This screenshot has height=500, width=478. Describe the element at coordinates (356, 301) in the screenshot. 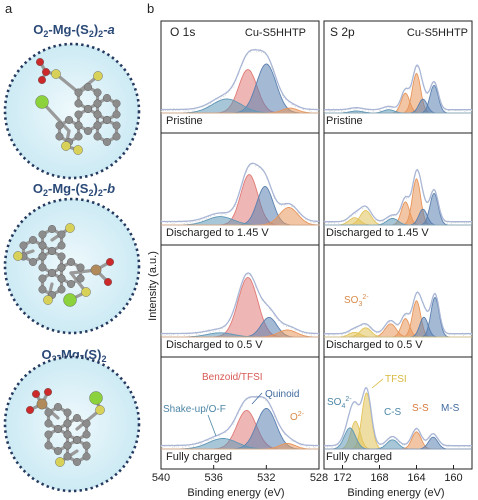

I see `annotation-so3: SO32-` at that location.